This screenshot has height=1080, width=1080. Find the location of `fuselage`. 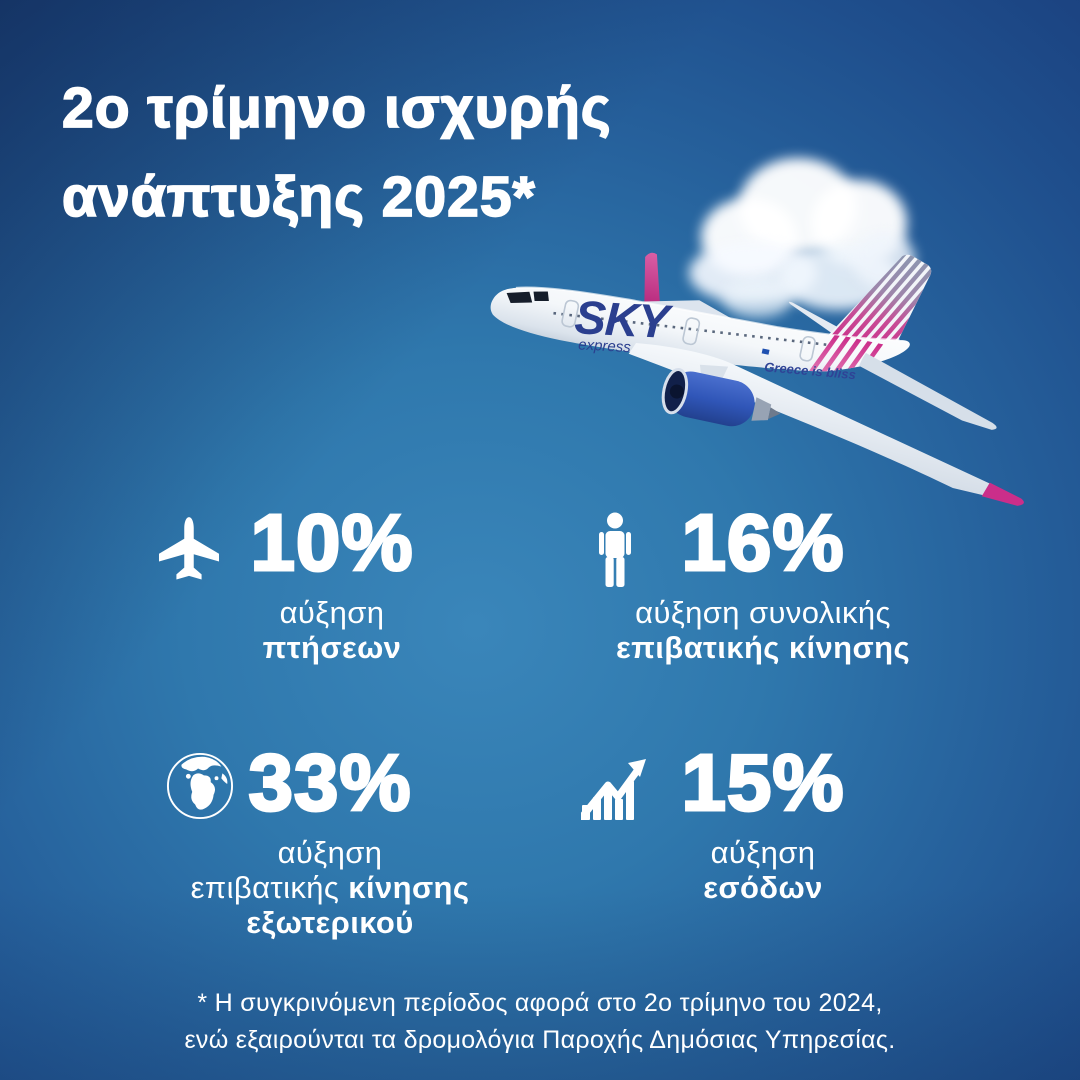

fuselage is located at coordinates (700, 329).